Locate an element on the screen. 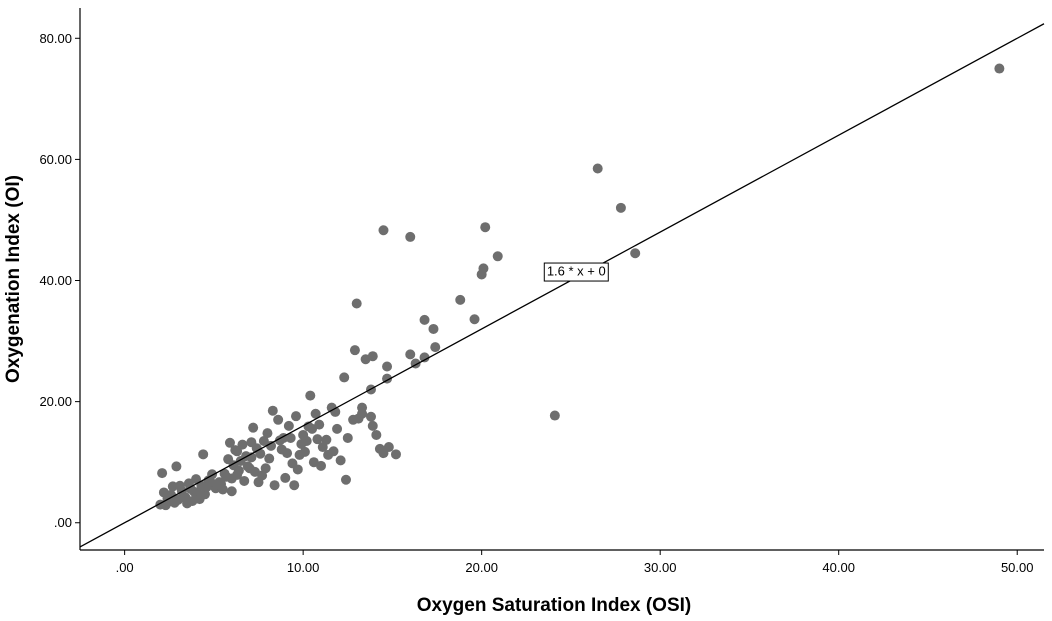  x-tick-label: 50.00 is located at coordinates (1017, 567).